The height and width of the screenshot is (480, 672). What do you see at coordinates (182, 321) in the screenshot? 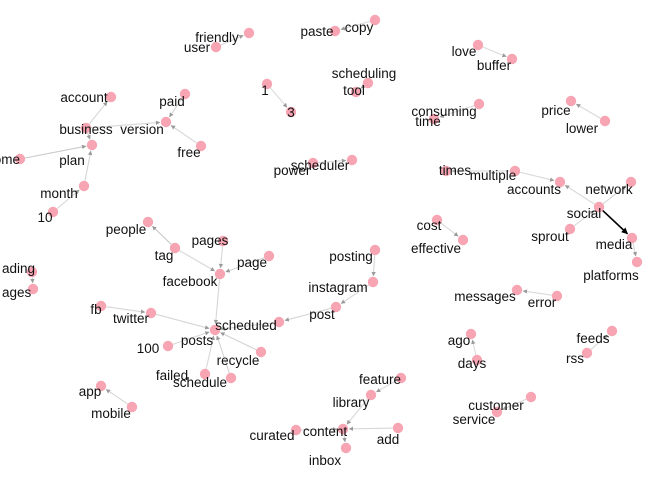
I see `edge-twitter-to-posts` at bounding box center [182, 321].